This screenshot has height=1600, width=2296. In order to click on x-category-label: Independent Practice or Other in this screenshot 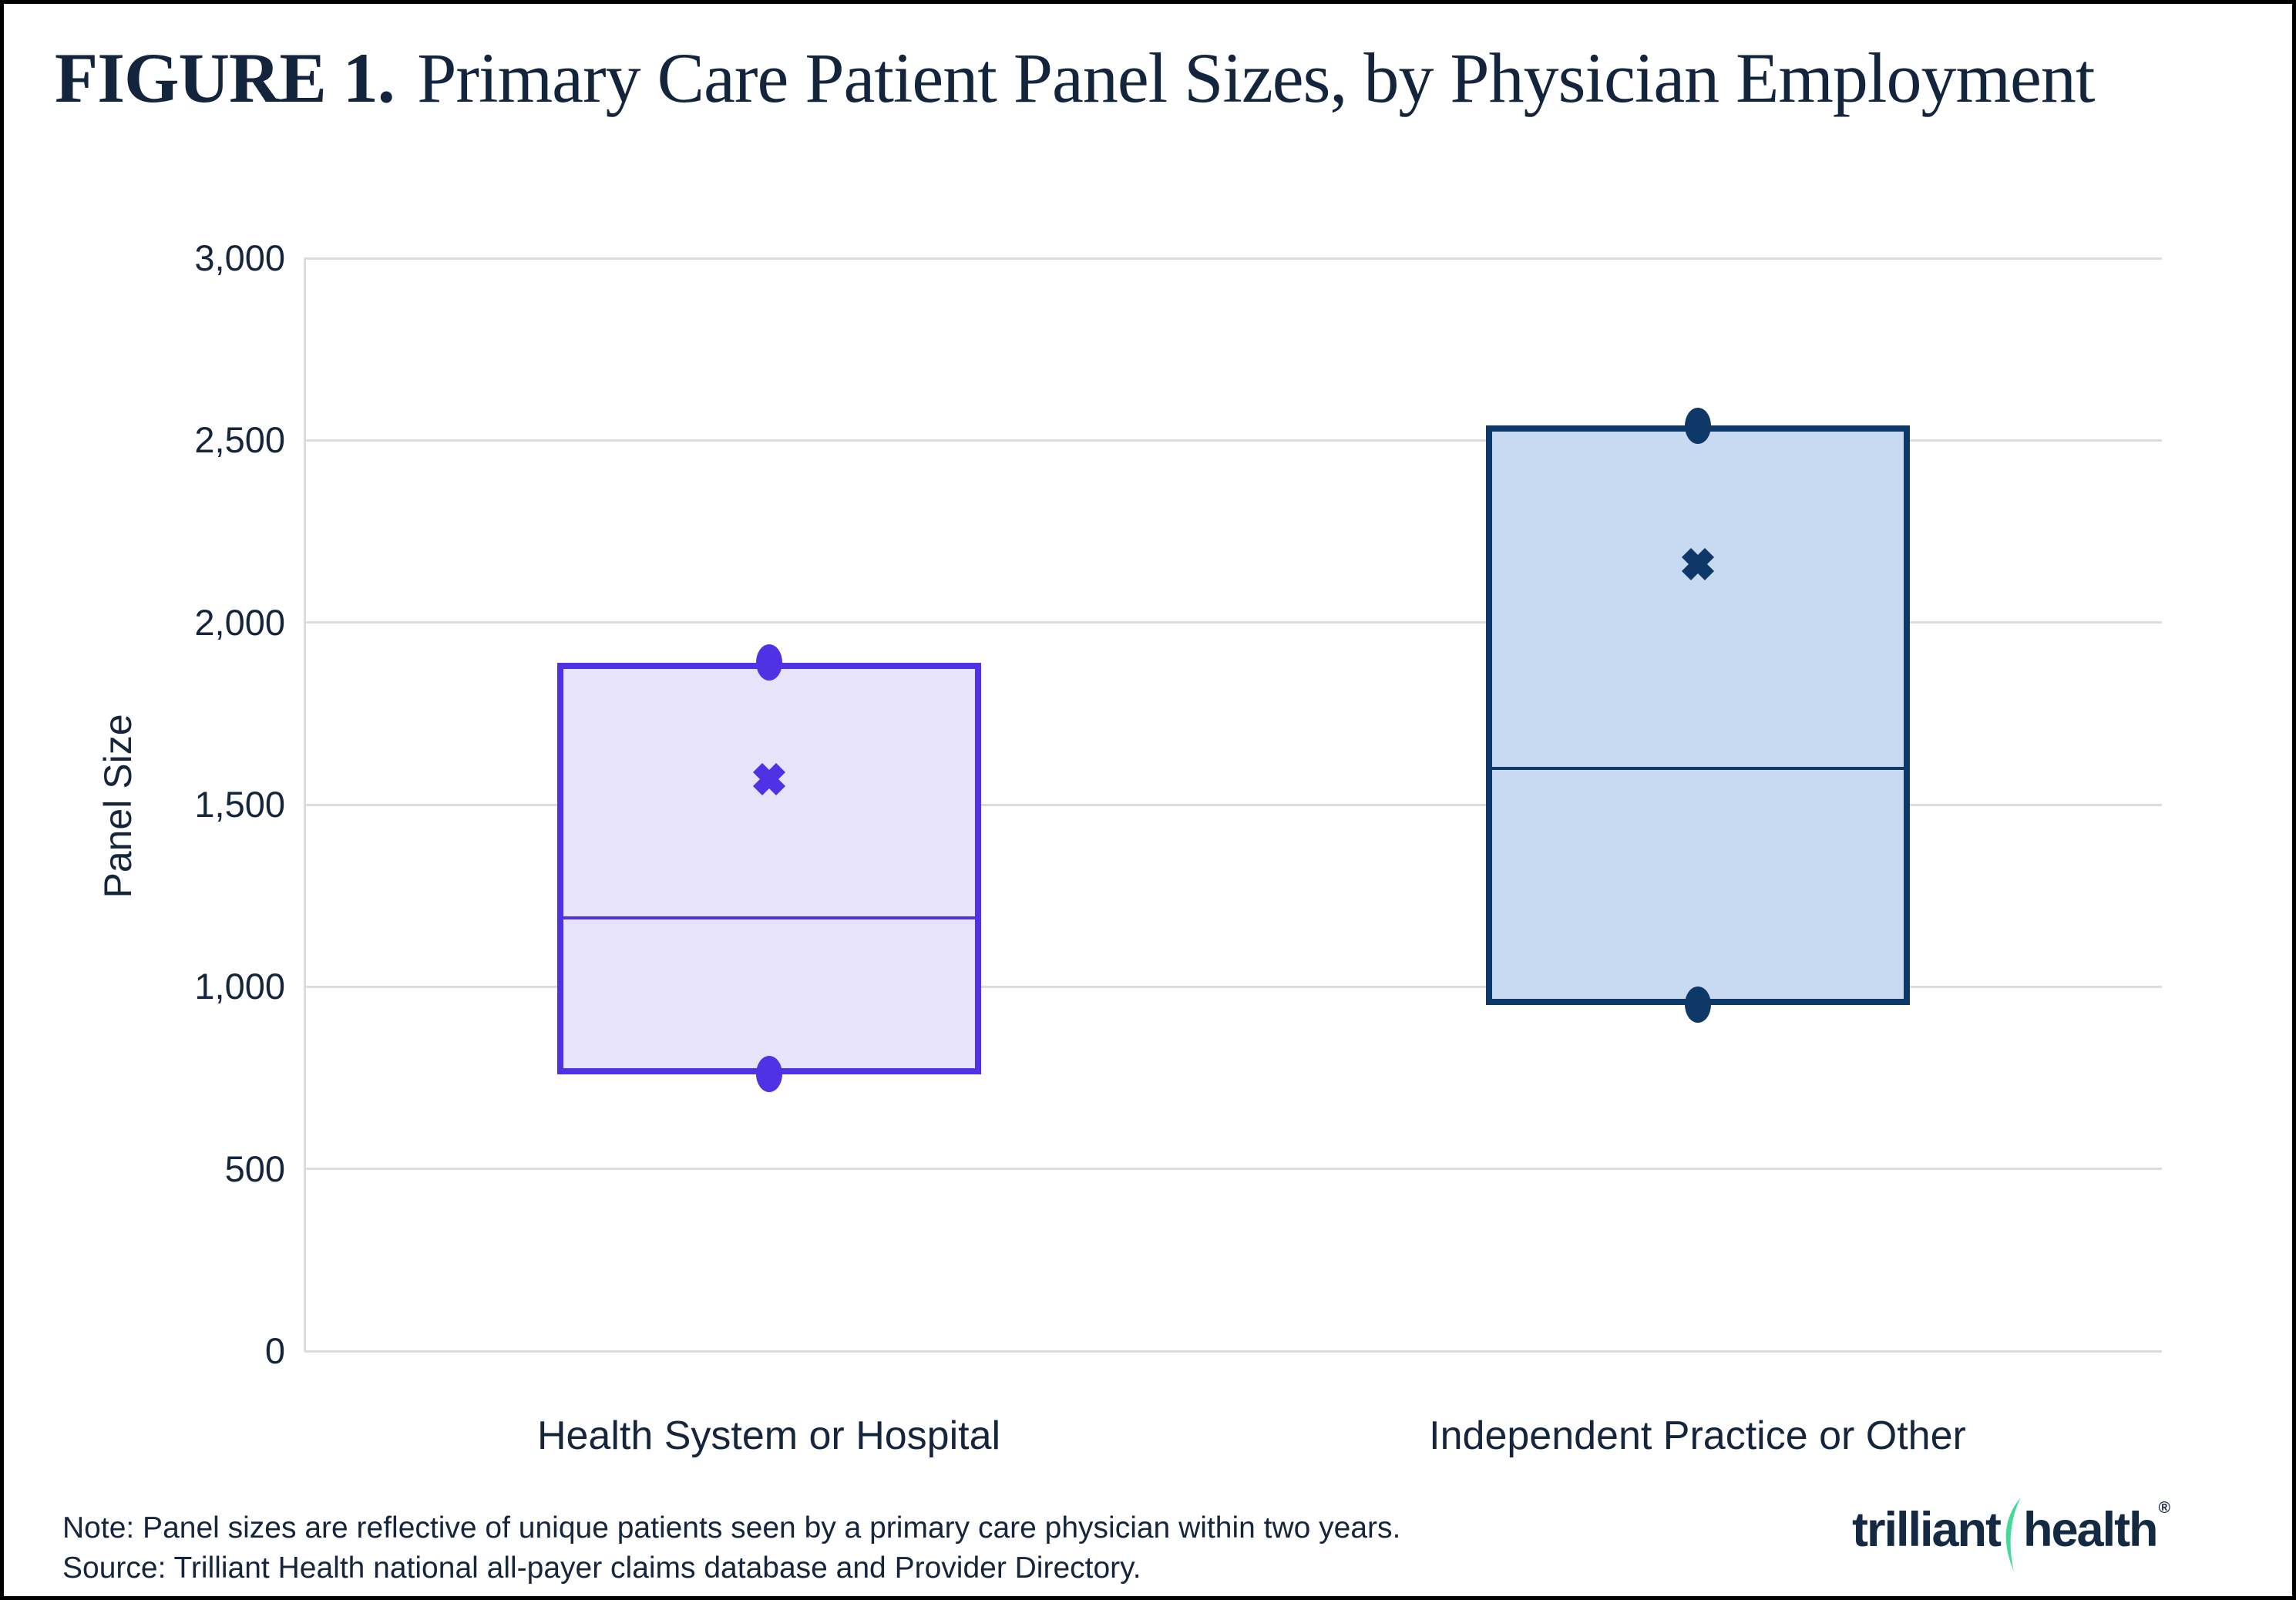, I will do `click(1697, 1436)`.